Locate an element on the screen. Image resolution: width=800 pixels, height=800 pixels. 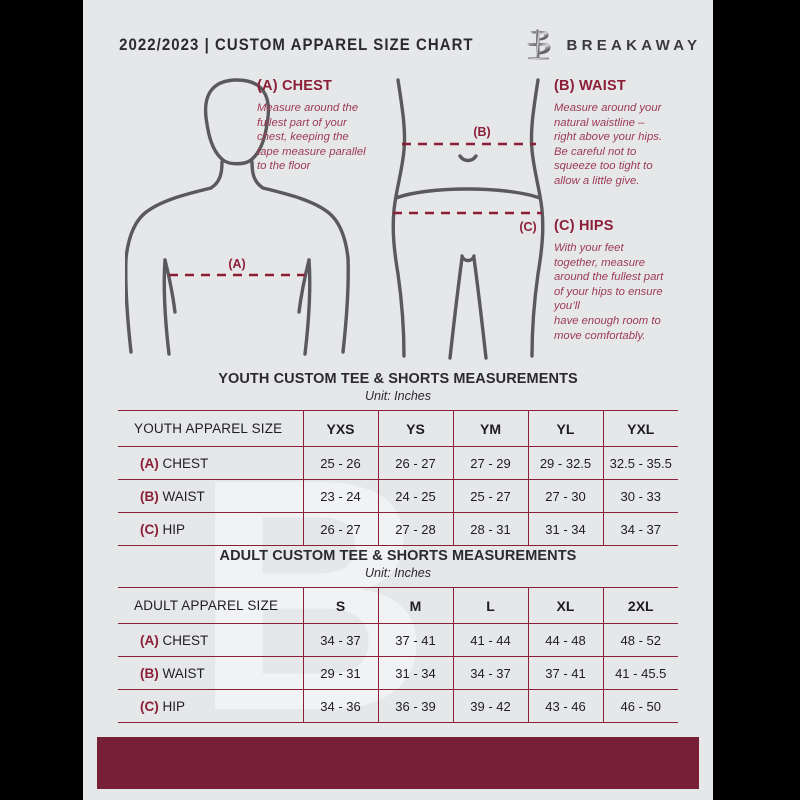
adult-size-col-0: S is located at coordinates (341, 605).